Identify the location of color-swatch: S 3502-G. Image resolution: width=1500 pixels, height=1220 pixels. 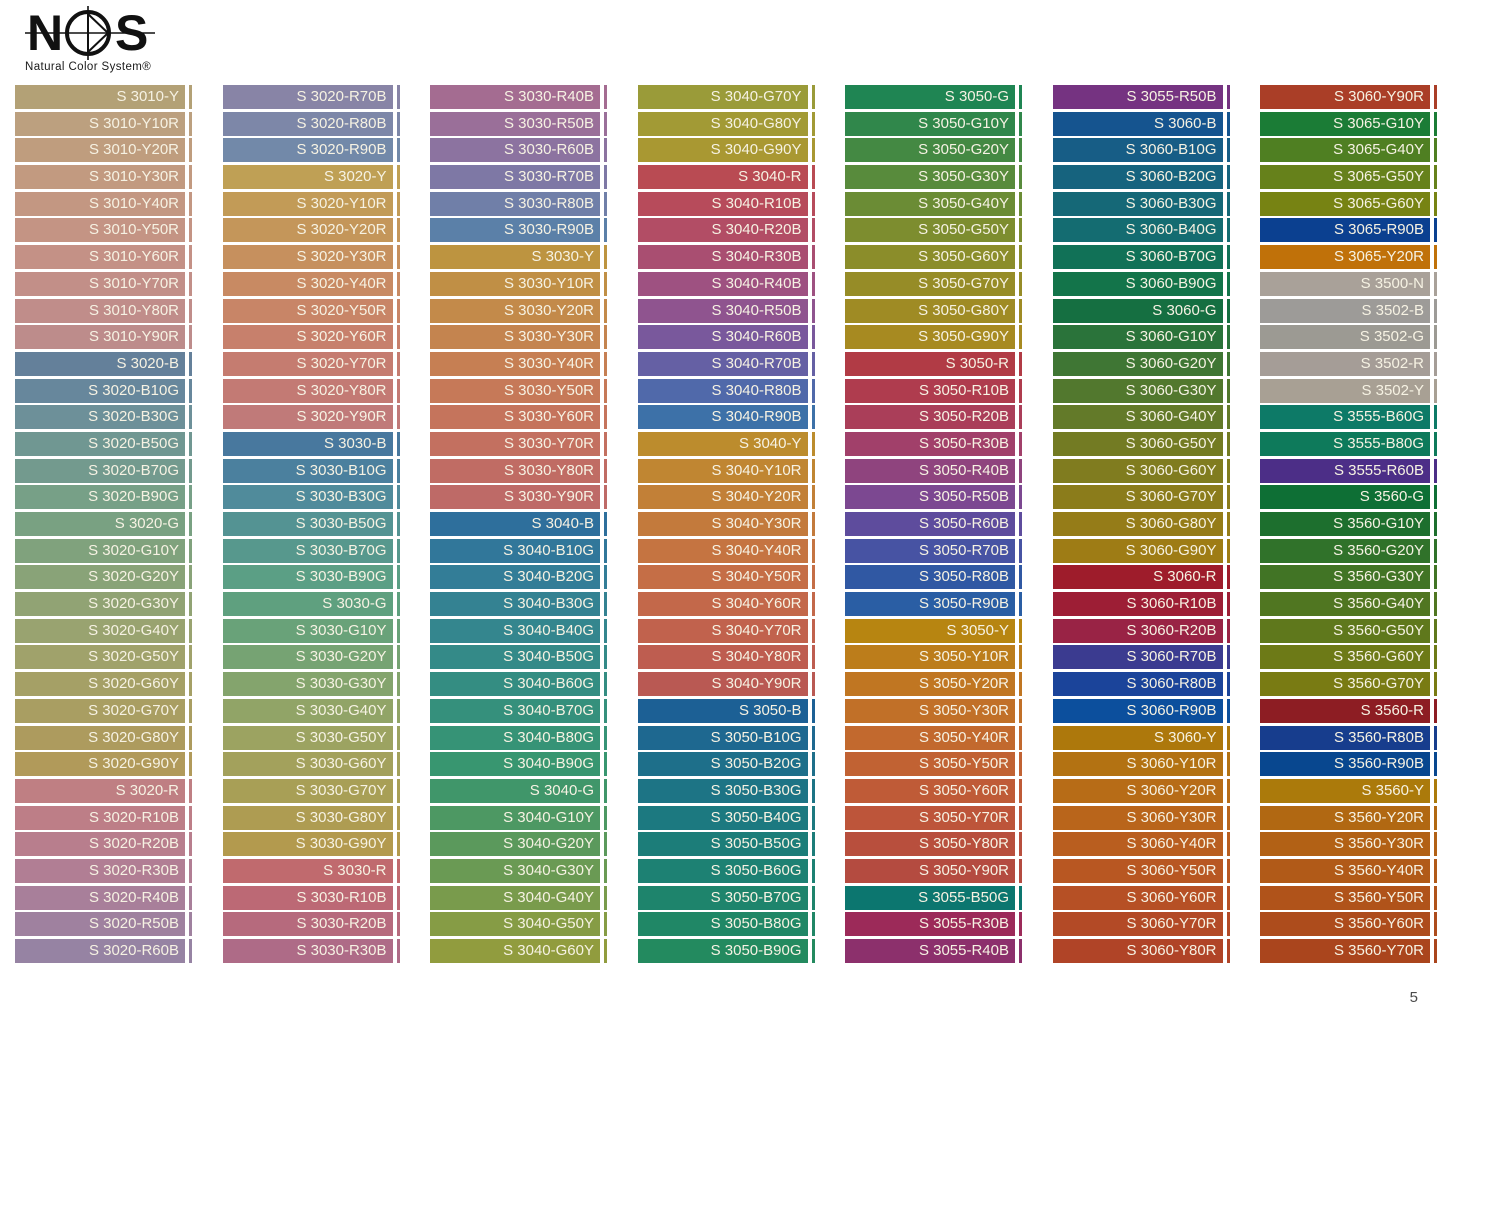
(1348, 337).